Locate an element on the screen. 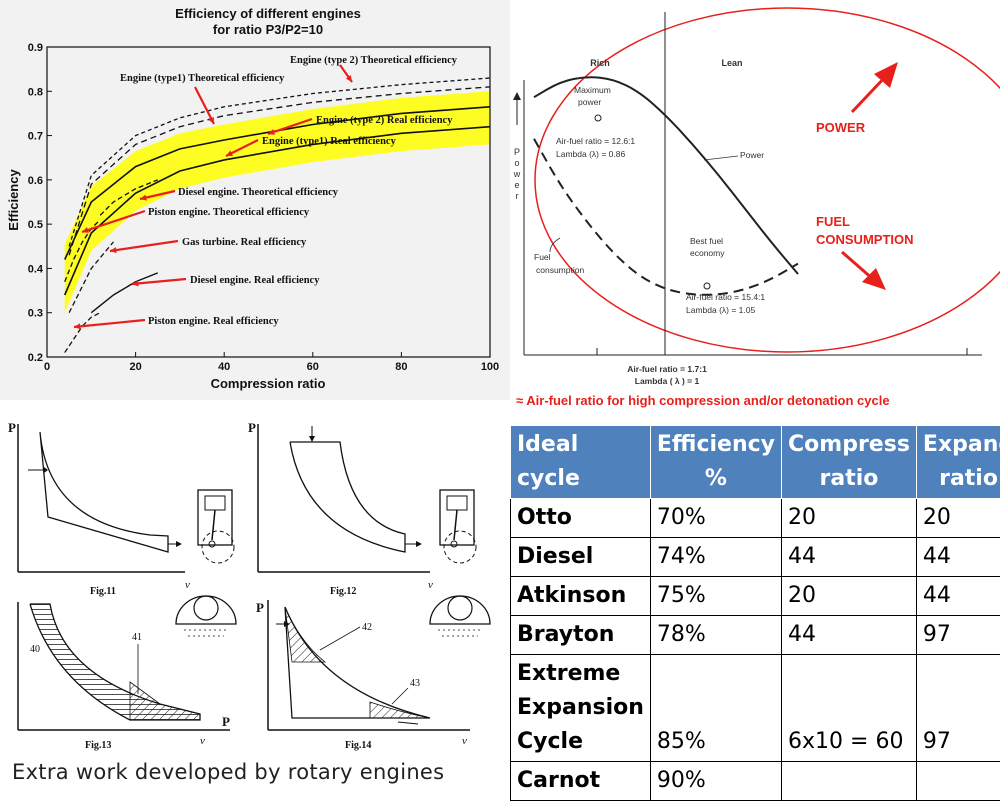  y-tick-label: 0.7 is located at coordinates (35, 137).